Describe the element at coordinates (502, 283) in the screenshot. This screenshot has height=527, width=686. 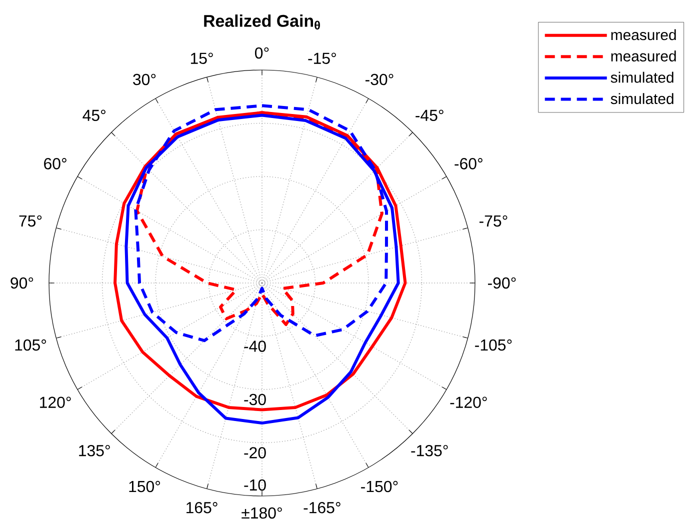
I see `spoke-label: -90°` at that location.